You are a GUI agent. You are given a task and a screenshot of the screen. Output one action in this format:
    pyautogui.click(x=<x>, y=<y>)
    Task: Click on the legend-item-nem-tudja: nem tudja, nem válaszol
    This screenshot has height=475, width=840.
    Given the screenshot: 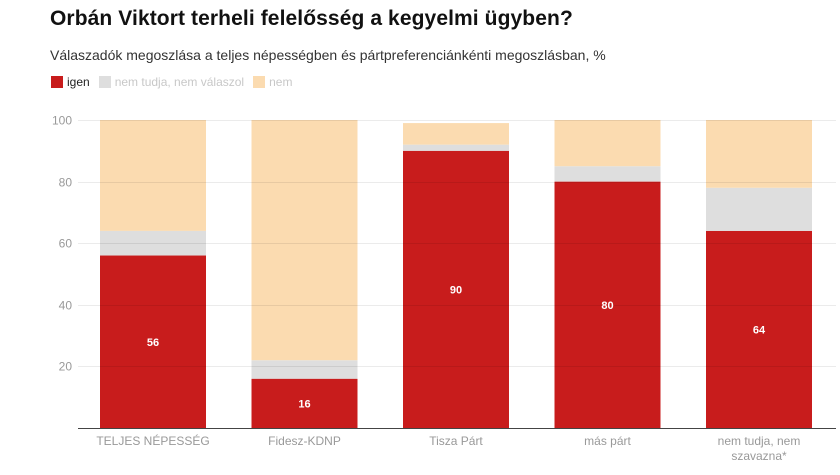 What is the action you would take?
    pyautogui.click(x=171, y=82)
    